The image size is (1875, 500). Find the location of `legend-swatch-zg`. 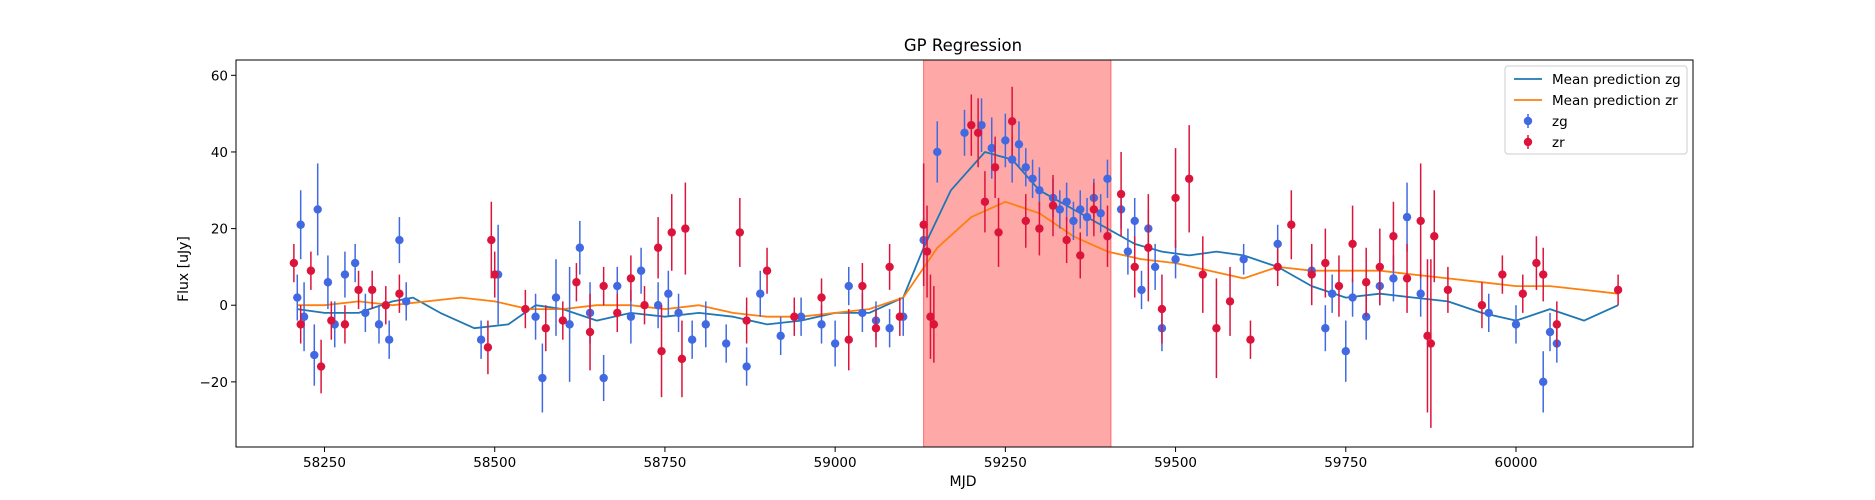

legend-swatch-zg is located at coordinates (1528, 121).